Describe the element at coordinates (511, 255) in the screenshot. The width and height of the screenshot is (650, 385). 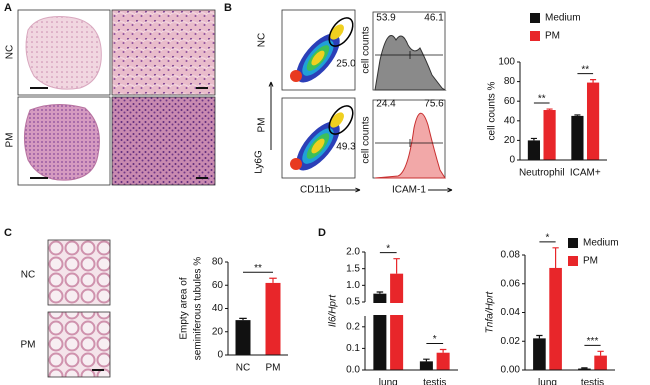
I see `y-tick-label: 0.08` at that location.